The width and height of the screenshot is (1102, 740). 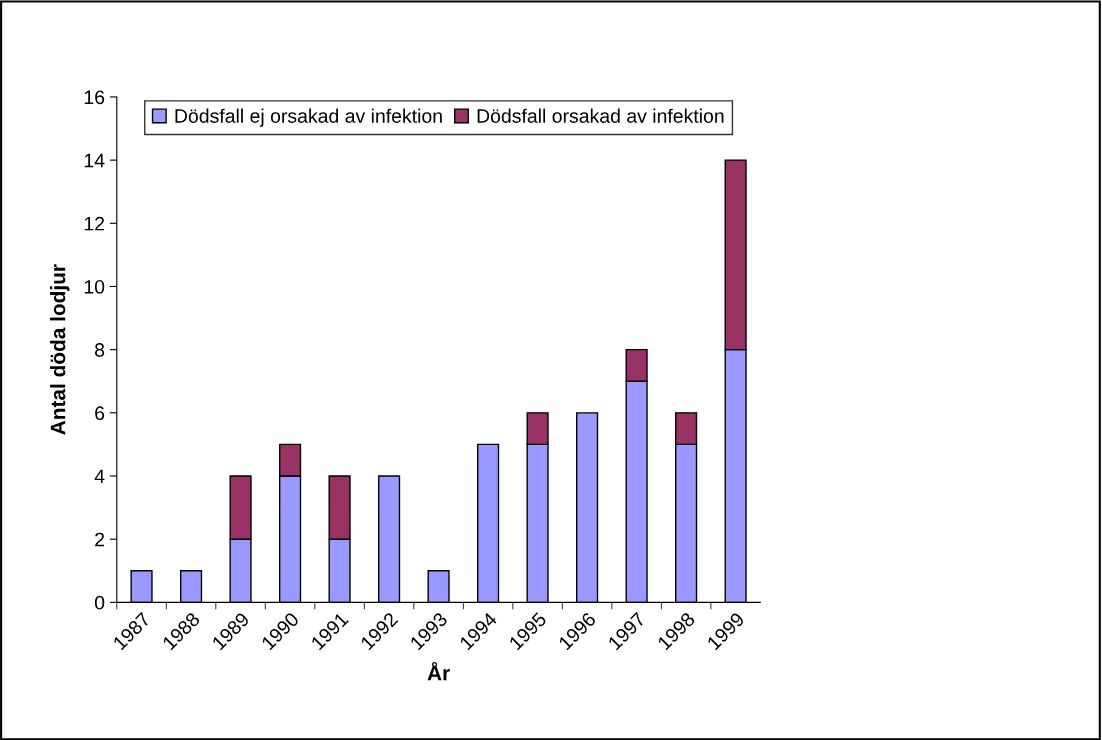 What do you see at coordinates (100, 350) in the screenshot?
I see `y-tick-label: 8` at bounding box center [100, 350].